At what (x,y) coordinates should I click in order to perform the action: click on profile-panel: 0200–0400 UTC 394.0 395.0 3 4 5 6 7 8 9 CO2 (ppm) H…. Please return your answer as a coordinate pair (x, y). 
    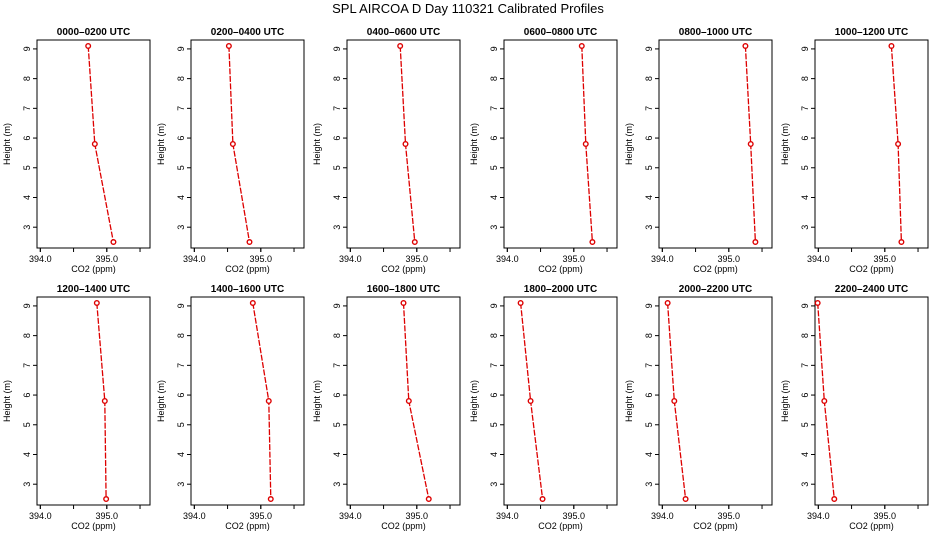
    Looking at the image, I should click on (230, 150).